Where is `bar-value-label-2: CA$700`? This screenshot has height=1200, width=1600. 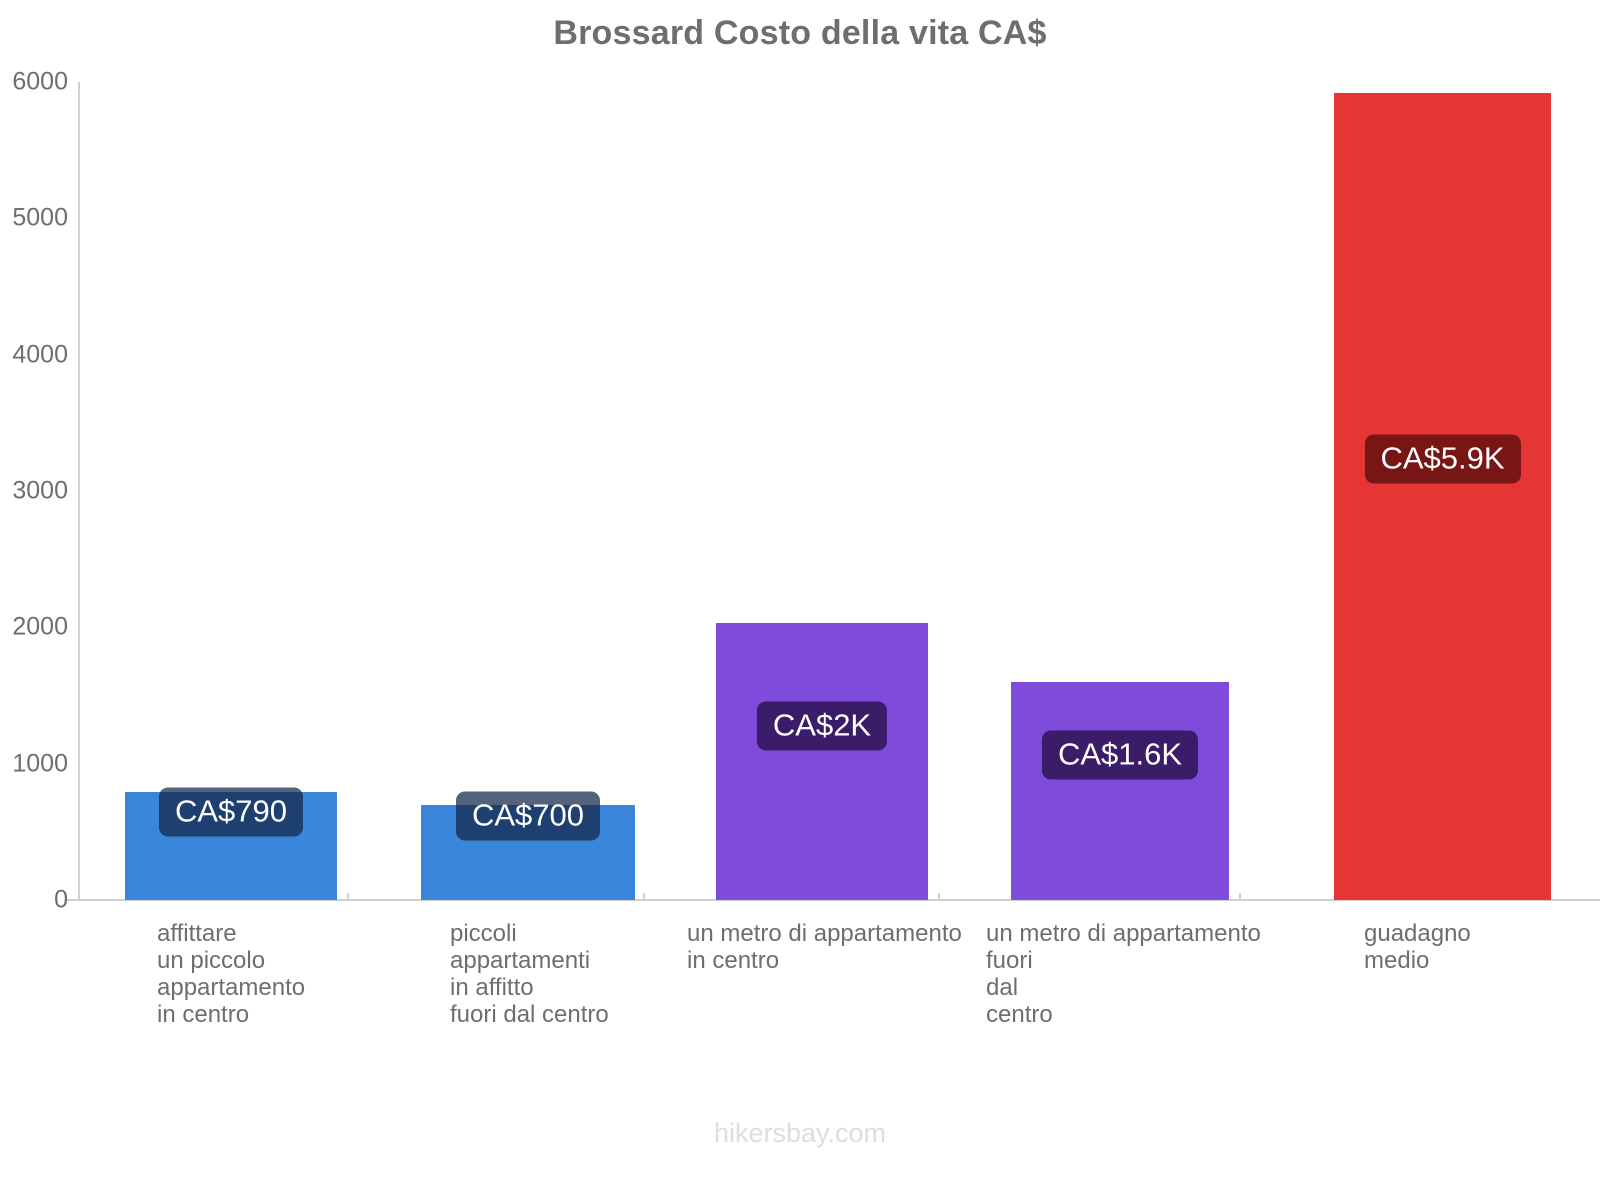 bar-value-label-2: CA$700 is located at coordinates (528, 816).